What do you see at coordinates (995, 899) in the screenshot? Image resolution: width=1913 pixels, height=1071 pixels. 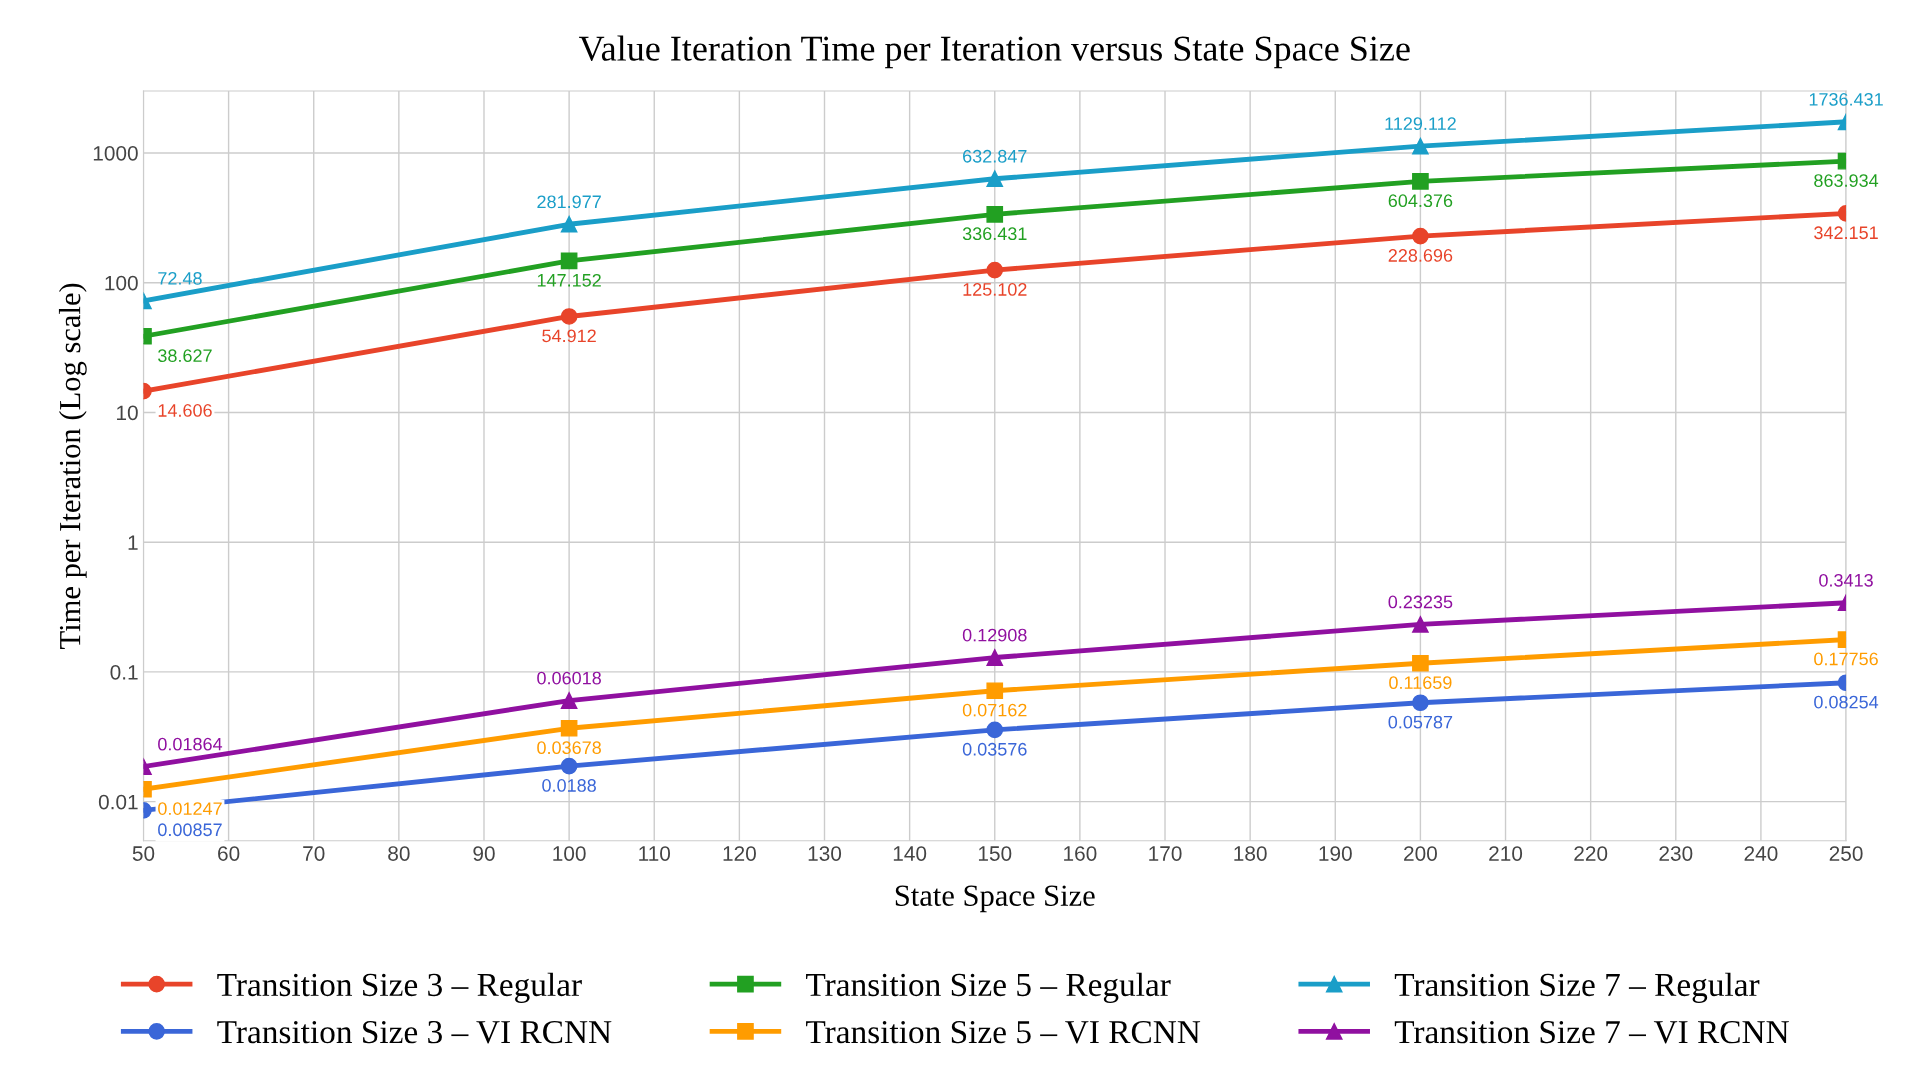 I see `x-axis-title: State Space Size` at bounding box center [995, 899].